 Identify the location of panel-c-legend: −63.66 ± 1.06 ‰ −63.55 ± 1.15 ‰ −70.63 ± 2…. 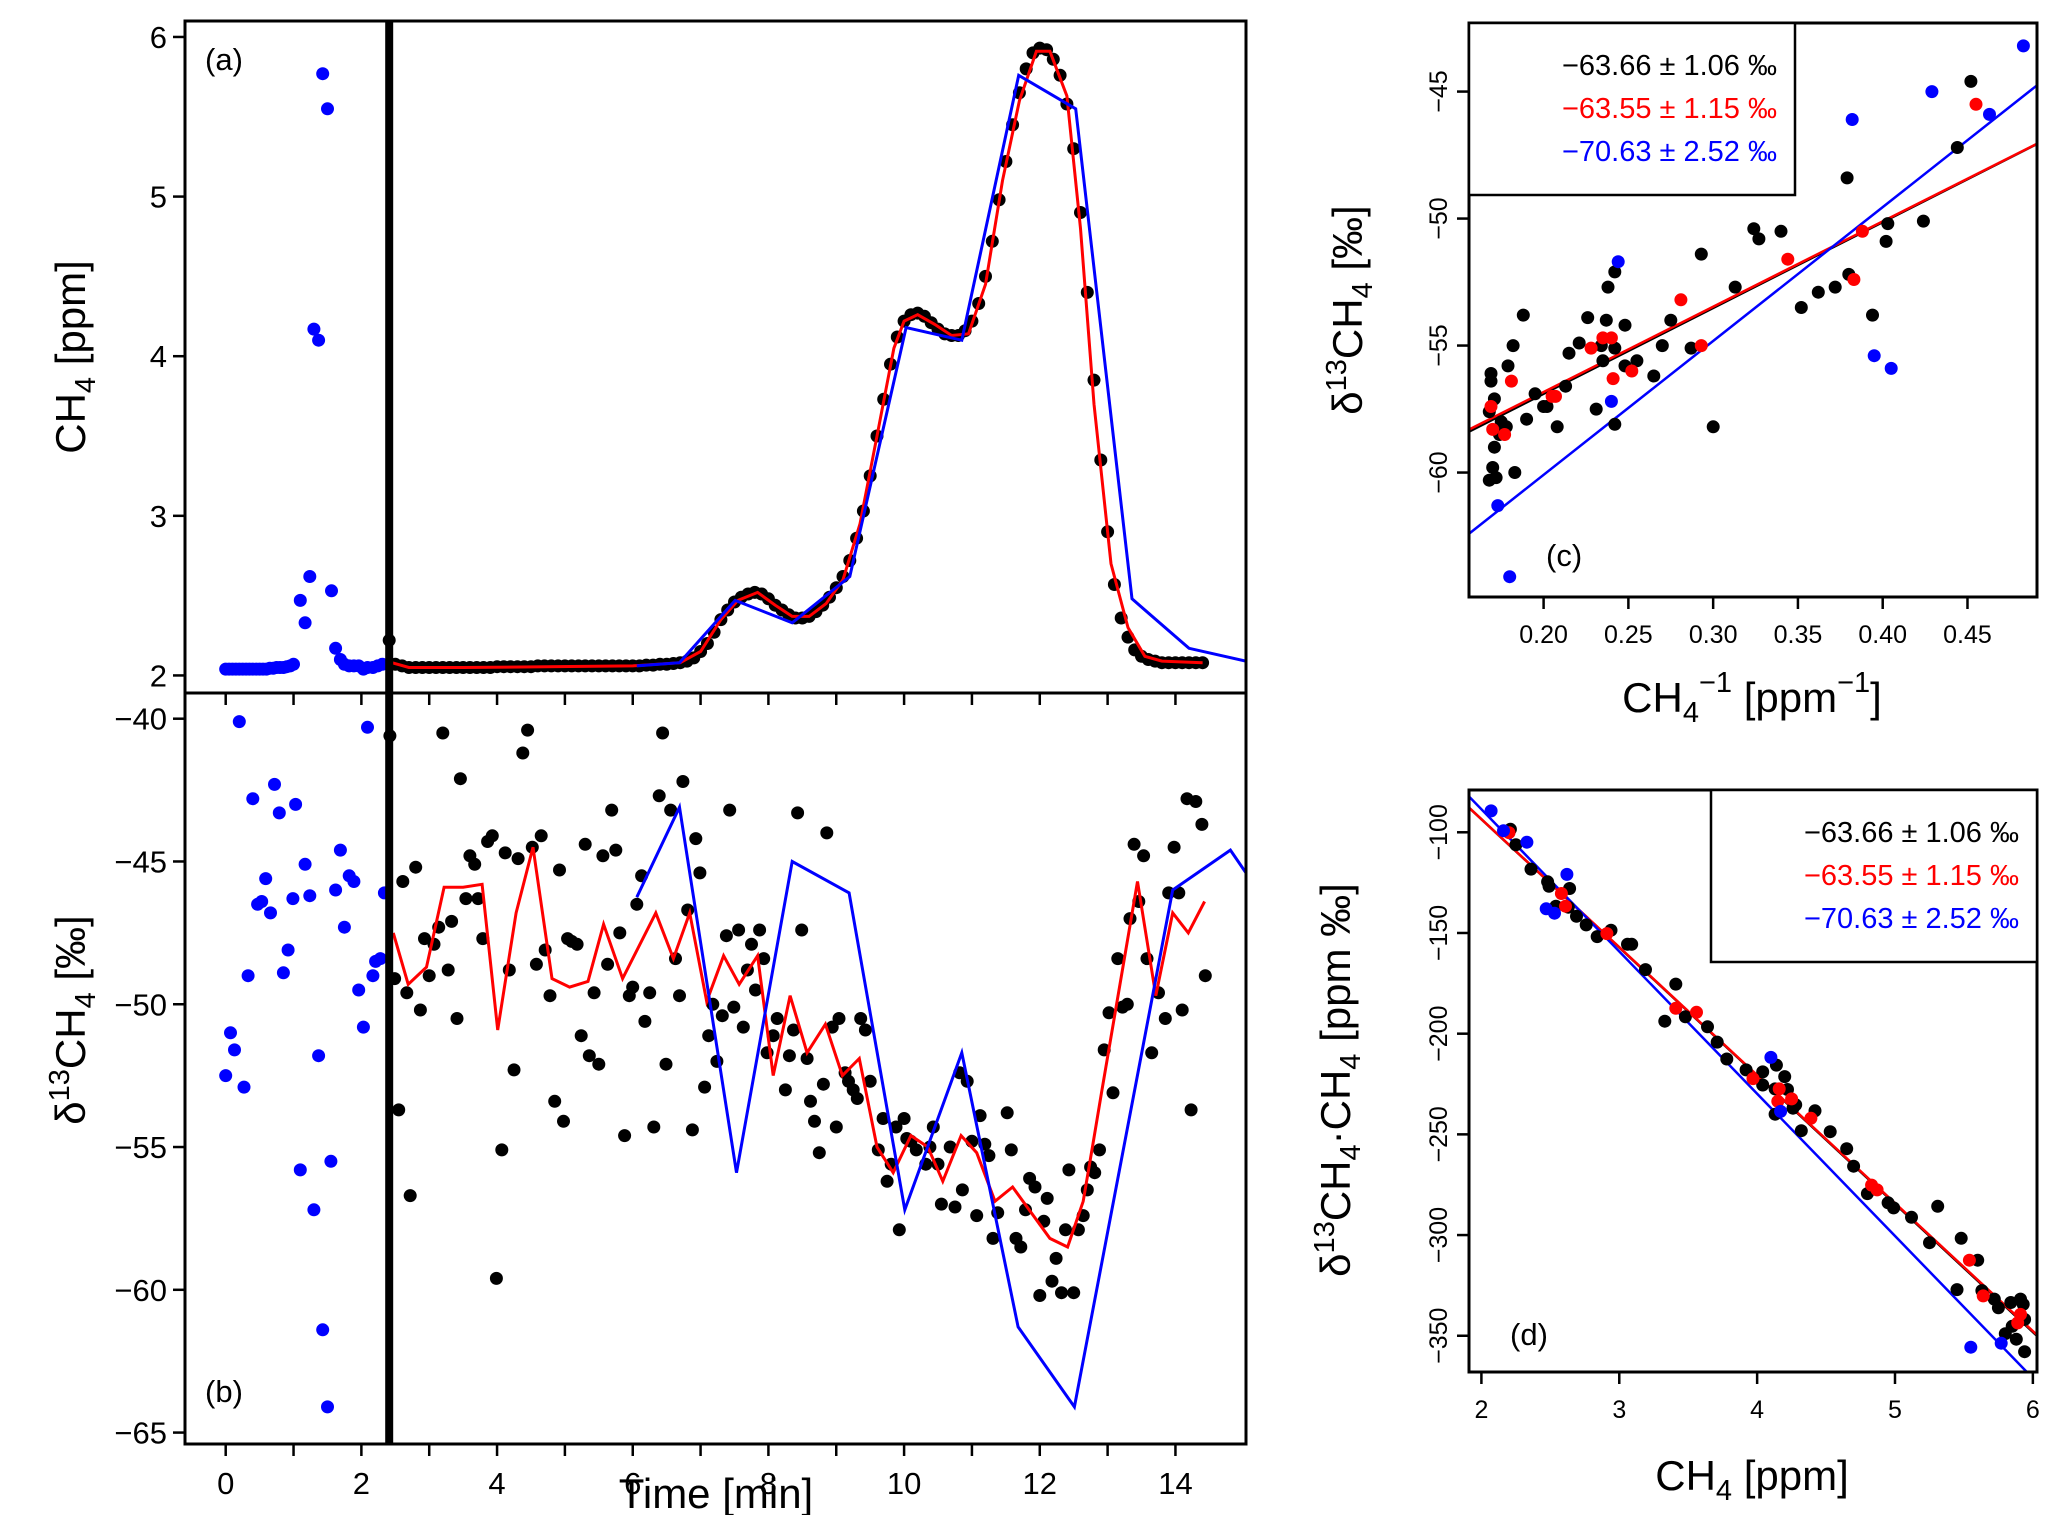
(1632, 109).